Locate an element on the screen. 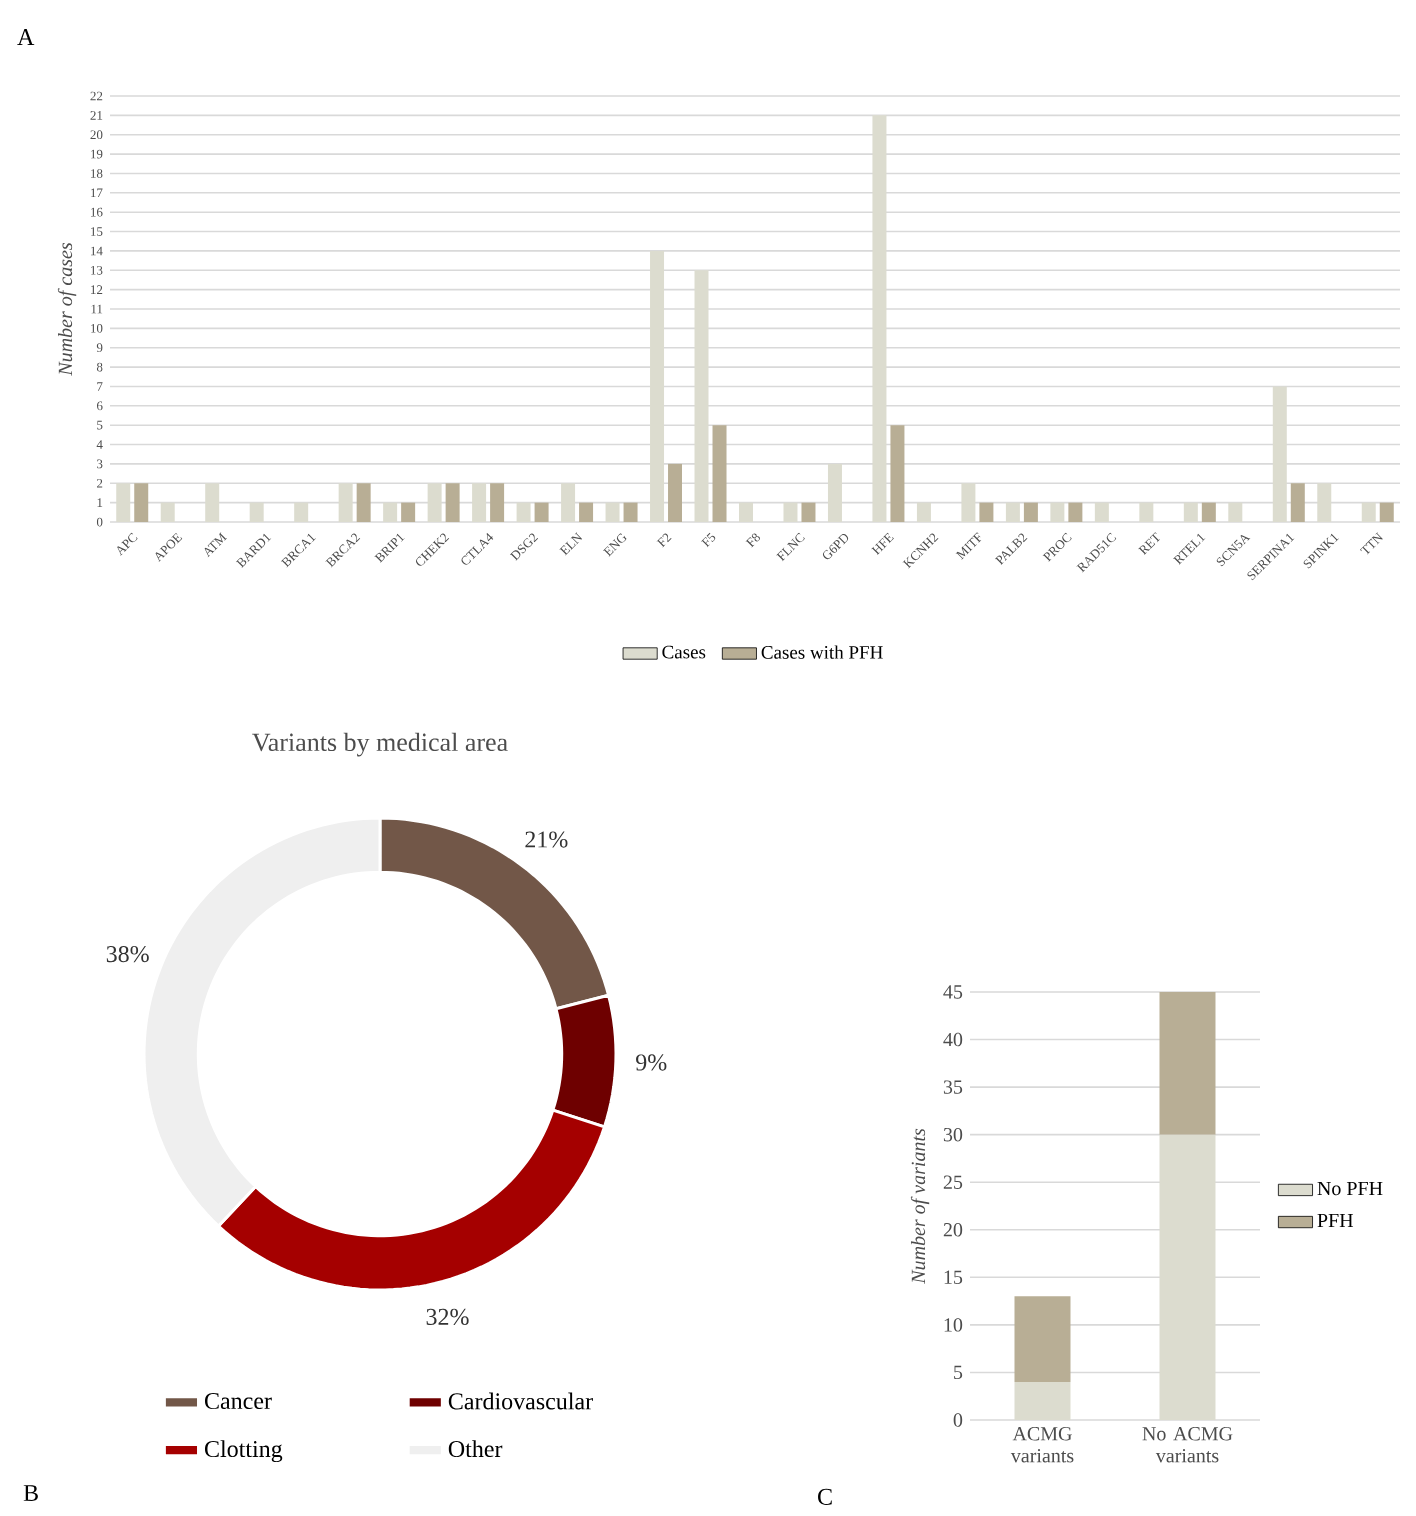  data-label: 32% is located at coordinates (447, 1317).